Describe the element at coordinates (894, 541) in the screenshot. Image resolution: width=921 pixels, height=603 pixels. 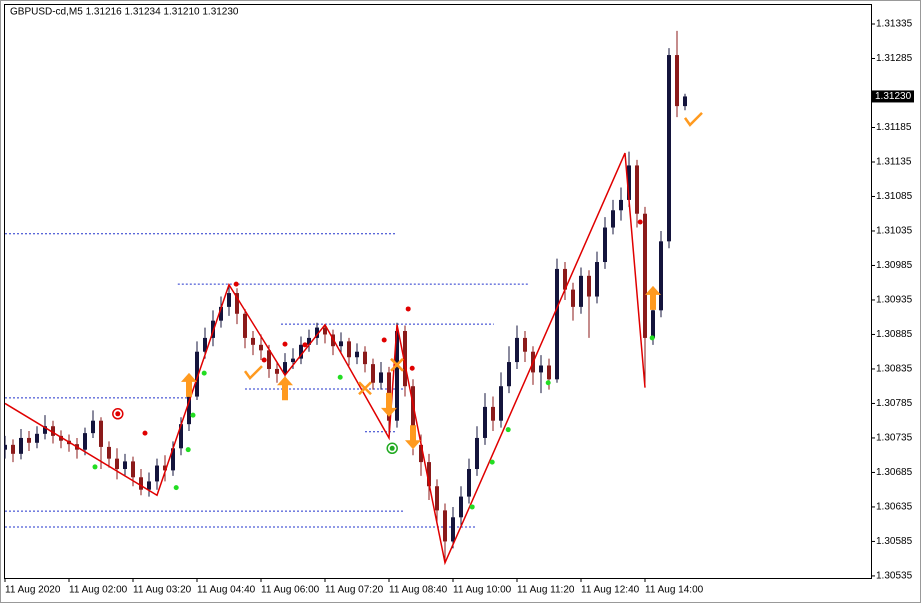
I see `y-tick-label: 1.30585` at that location.